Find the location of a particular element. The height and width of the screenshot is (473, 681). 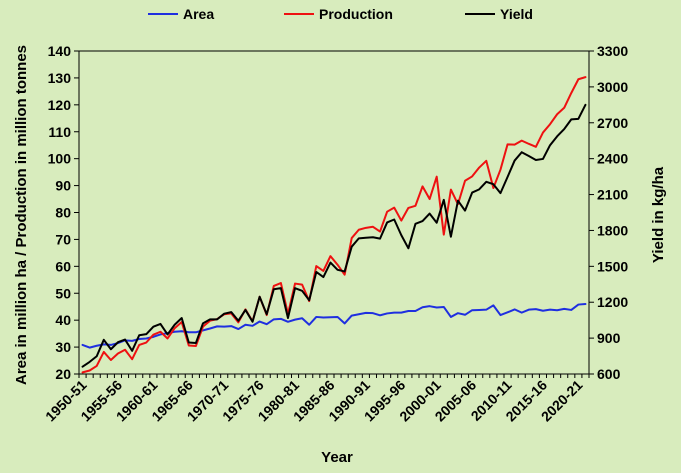

y-right-tick-label: 1800 is located at coordinates (612, 230).